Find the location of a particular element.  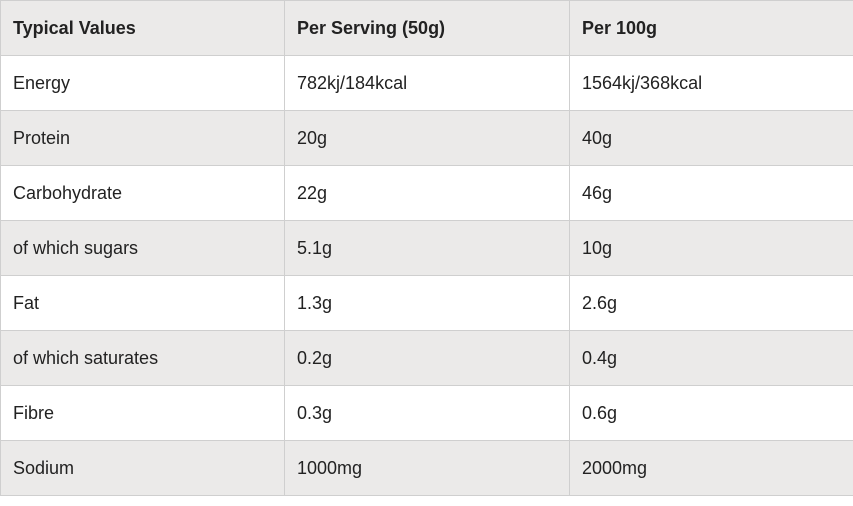

nutrient-value: 782kj/184kcal is located at coordinates (427, 83).